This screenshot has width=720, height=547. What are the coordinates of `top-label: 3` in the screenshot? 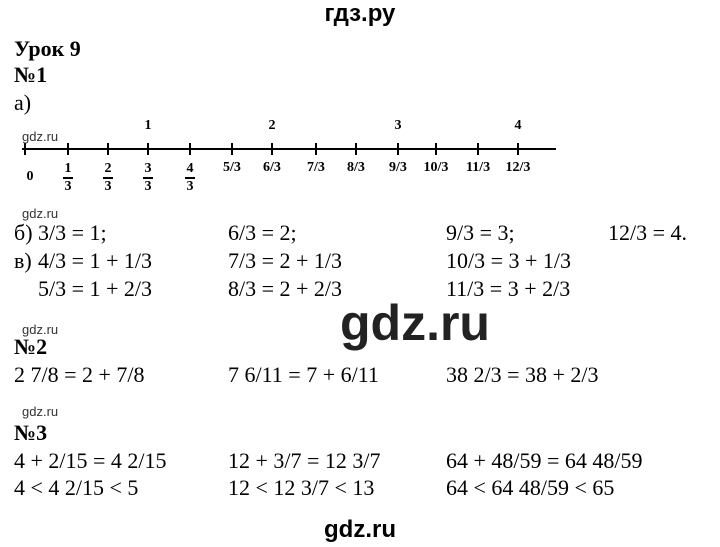 It's located at (398, 125).